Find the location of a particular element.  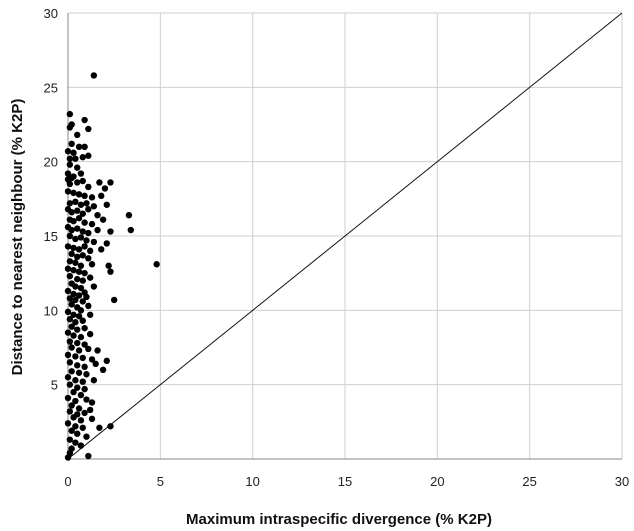

y-tick-label: 30 is located at coordinates (51, 13).